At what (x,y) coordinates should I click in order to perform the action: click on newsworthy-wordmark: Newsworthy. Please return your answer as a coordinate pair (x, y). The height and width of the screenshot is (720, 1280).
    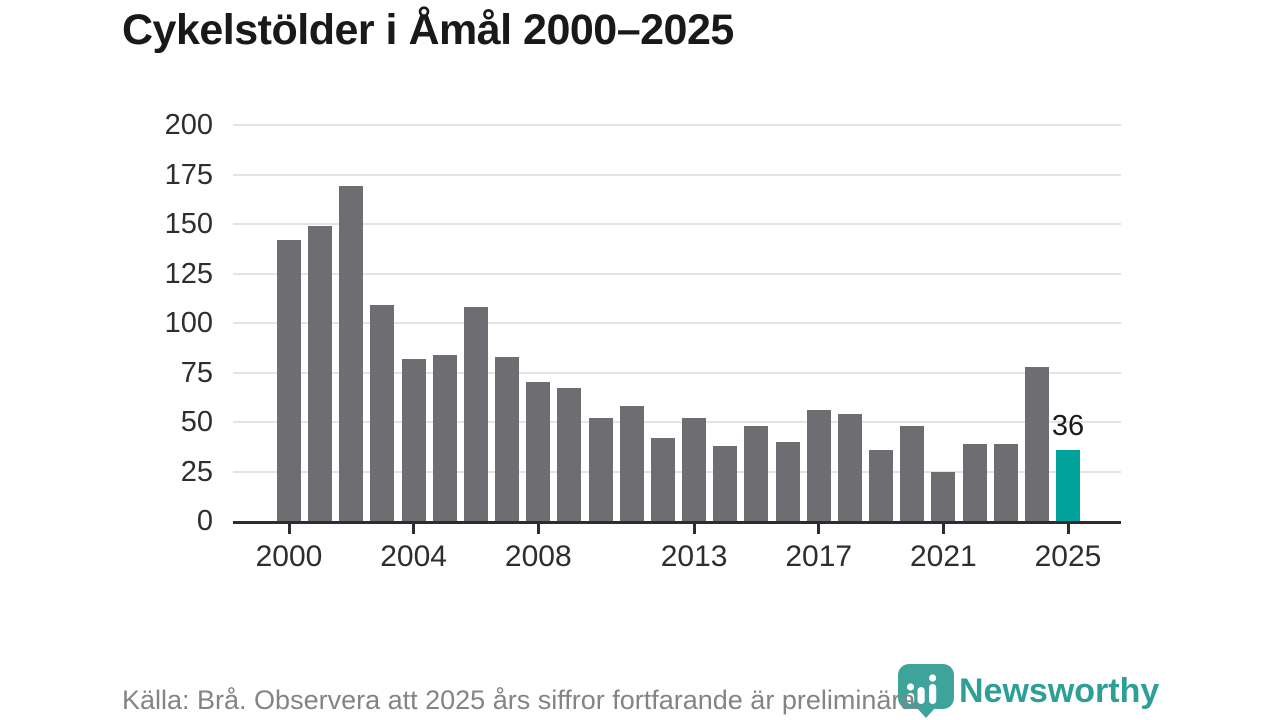
    Looking at the image, I should click on (1059, 691).